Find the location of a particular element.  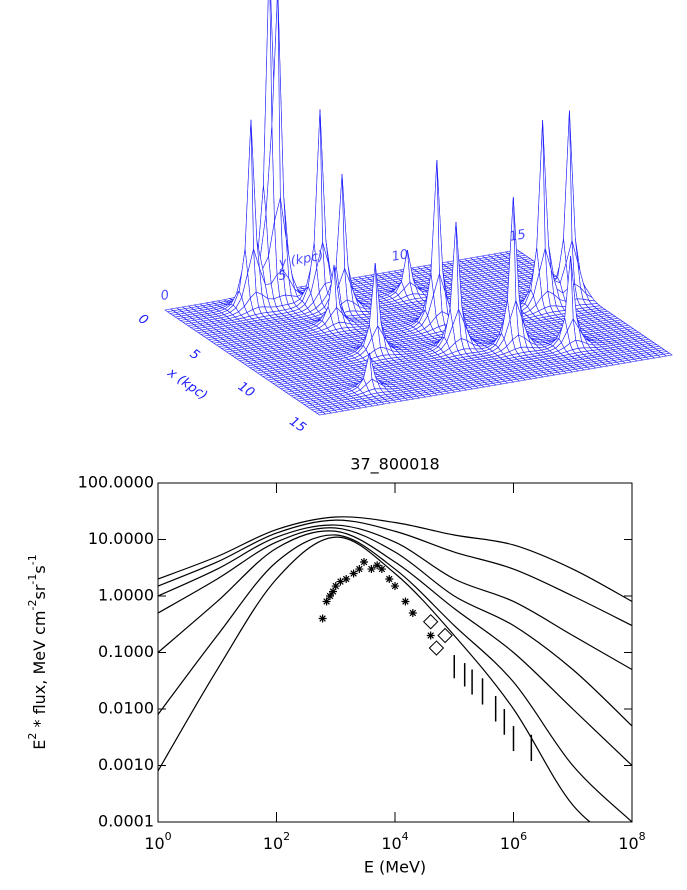

x-tick-label: 0 is located at coordinates (142, 319).